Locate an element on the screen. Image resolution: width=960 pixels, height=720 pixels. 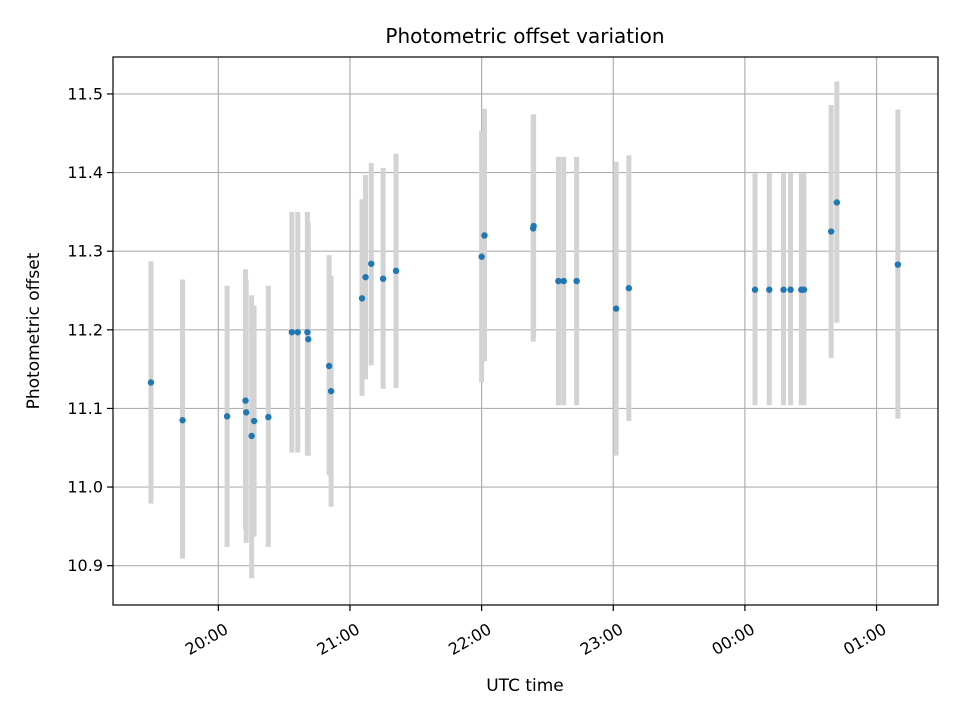
x-axis-label: UTC time is located at coordinates (525, 686).